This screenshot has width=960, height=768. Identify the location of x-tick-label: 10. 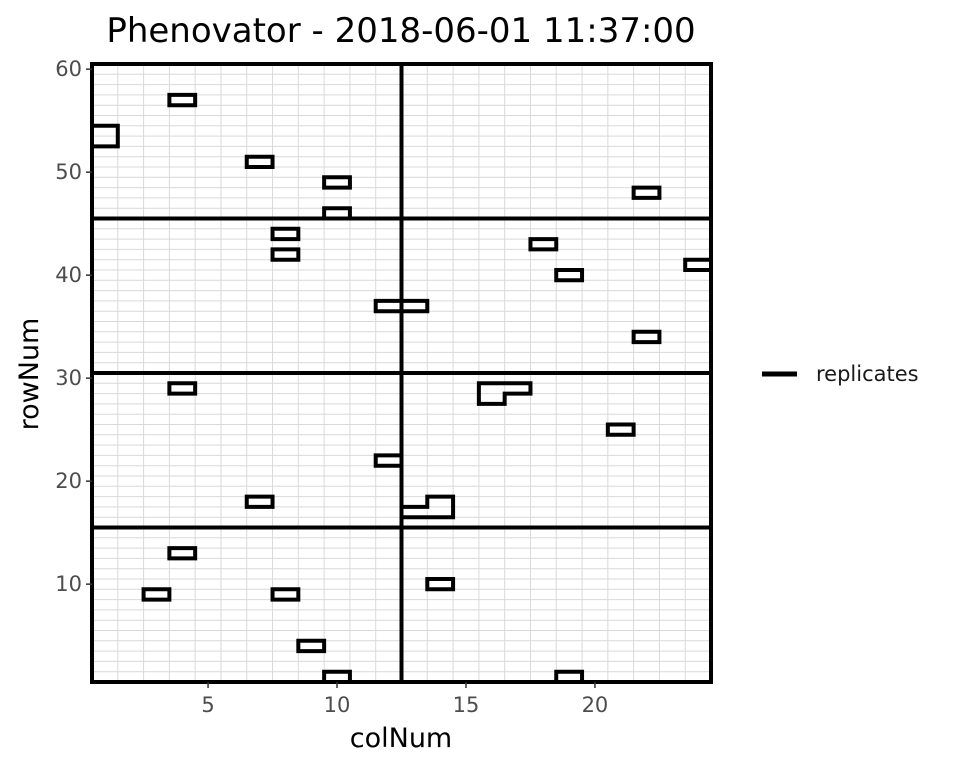
(337, 705).